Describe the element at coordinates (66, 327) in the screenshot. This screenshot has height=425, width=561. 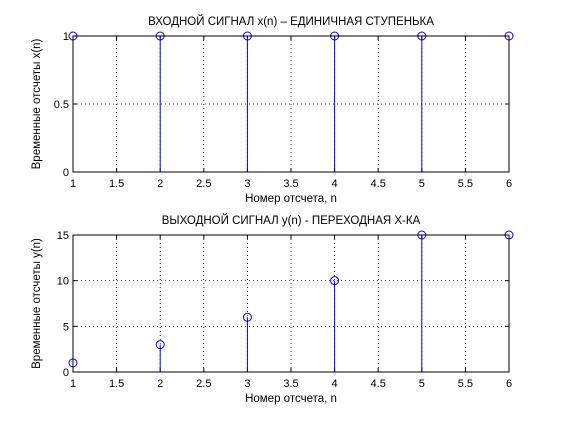
I see `y-tick-label: 5` at that location.